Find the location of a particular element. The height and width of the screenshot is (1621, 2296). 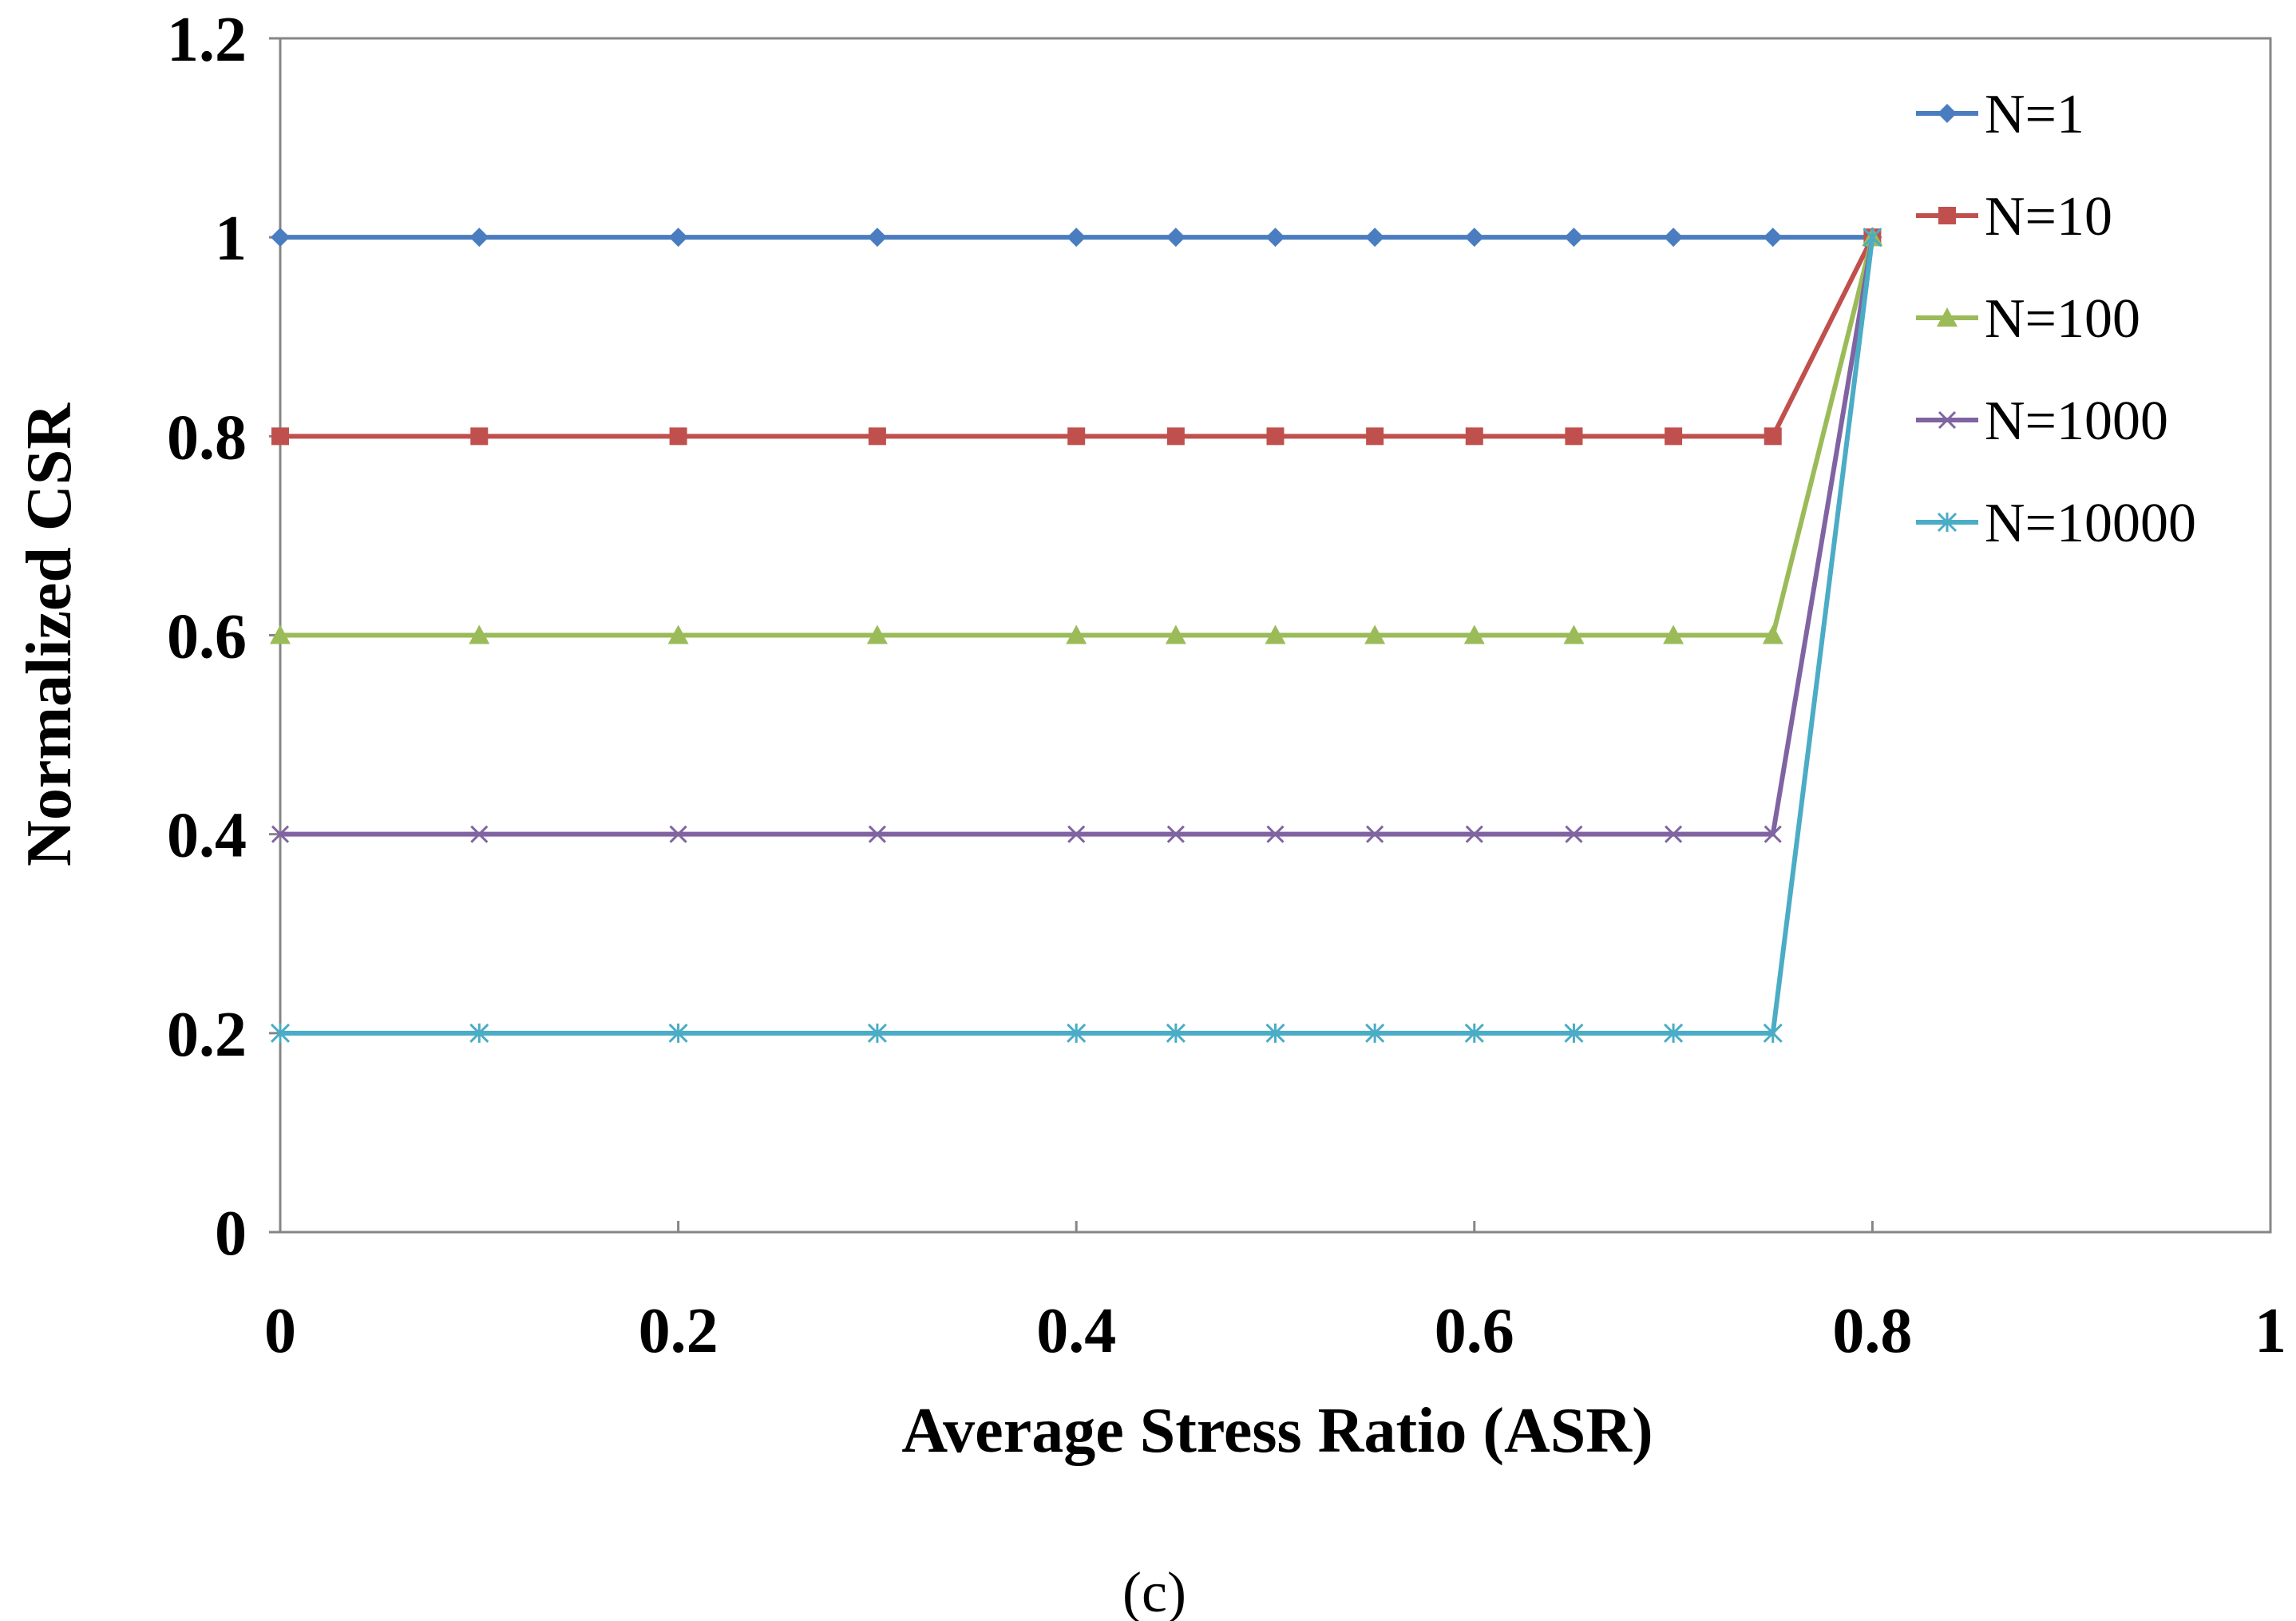

legend-item: N=10000 is located at coordinates (2056, 523).